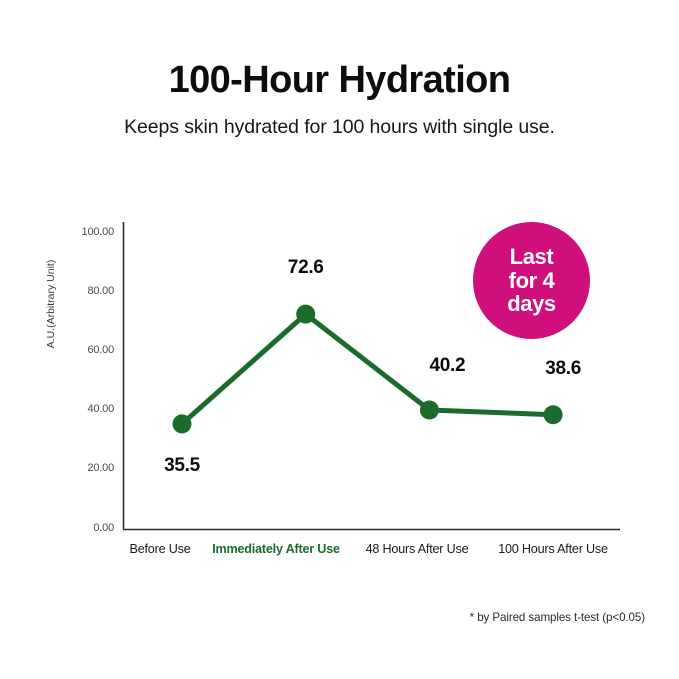  Describe the element at coordinates (51, 304) in the screenshot. I see `y-axis-title: A.U.(Arbitrary Unit)` at that location.